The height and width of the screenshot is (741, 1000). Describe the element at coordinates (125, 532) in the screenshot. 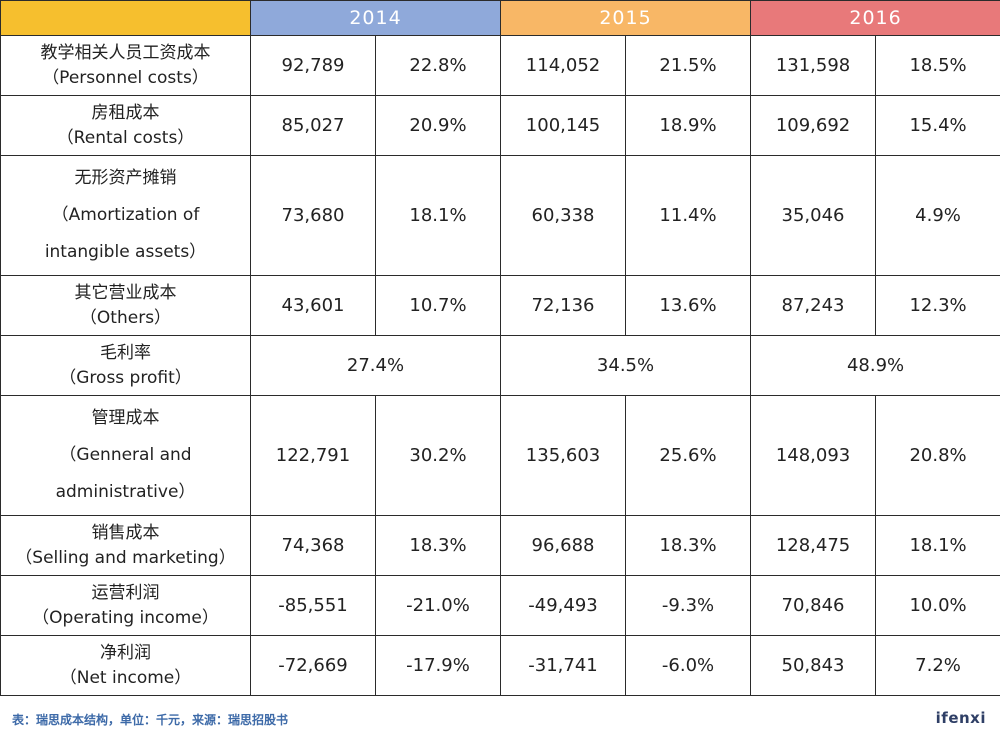

I see `row-label-cn: 销售成本` at that location.